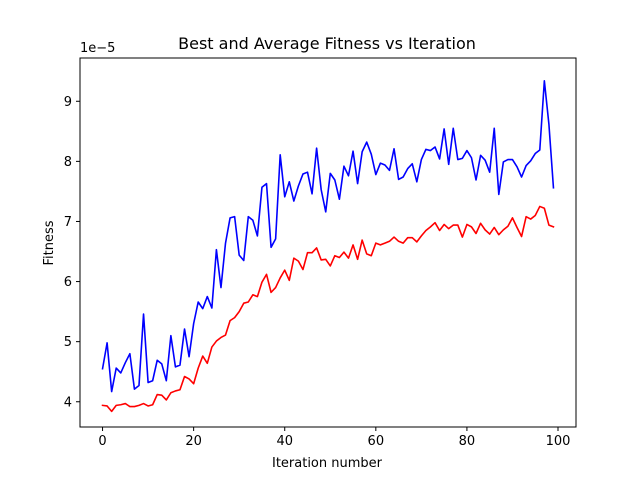 Image resolution: width=640 pixels, height=480 pixels. I want to click on y-tick-label: 4, so click(68, 402).